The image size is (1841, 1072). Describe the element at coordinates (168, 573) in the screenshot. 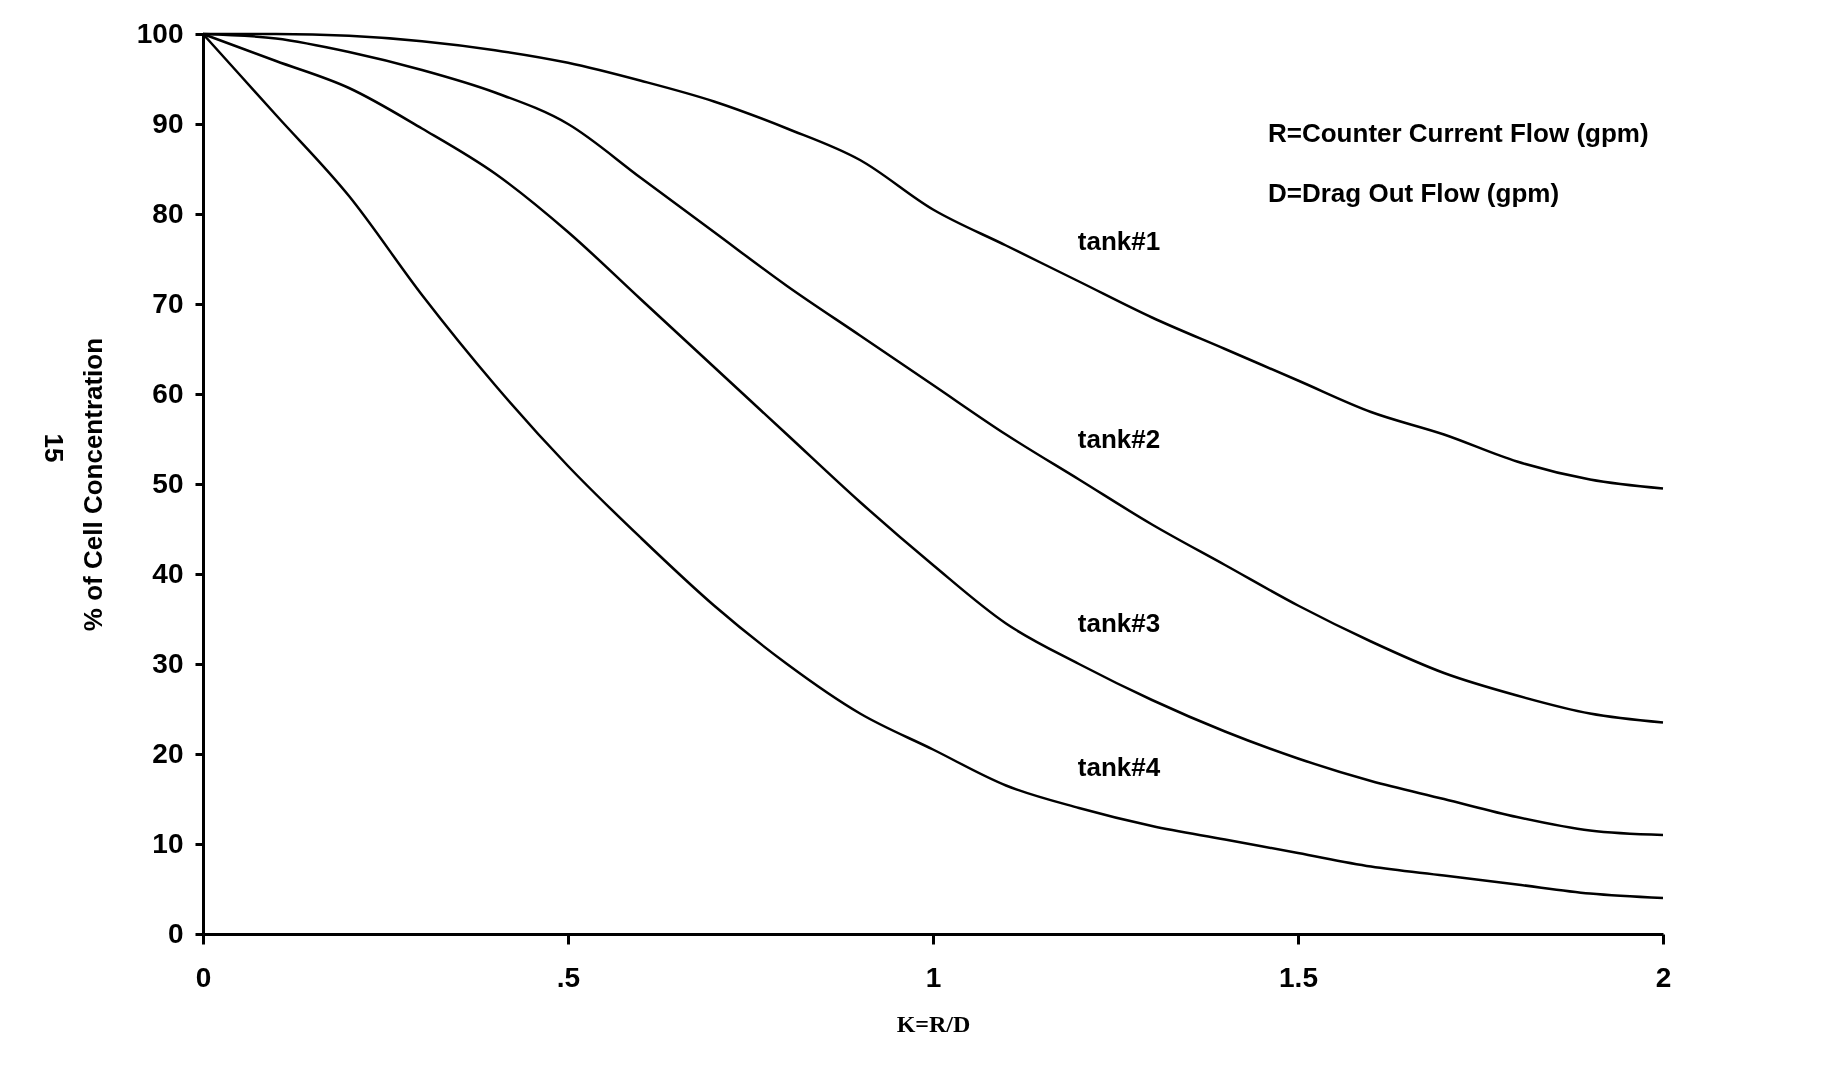

I see `y-tick-label: 40` at that location.